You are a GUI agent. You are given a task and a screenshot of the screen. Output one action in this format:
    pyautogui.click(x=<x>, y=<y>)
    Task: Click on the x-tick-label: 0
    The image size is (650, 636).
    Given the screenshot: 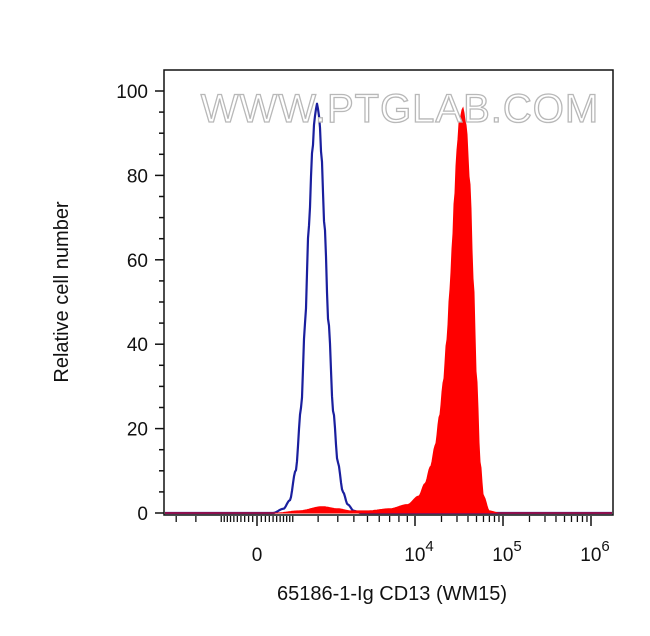 What is the action you would take?
    pyautogui.click(x=257, y=555)
    